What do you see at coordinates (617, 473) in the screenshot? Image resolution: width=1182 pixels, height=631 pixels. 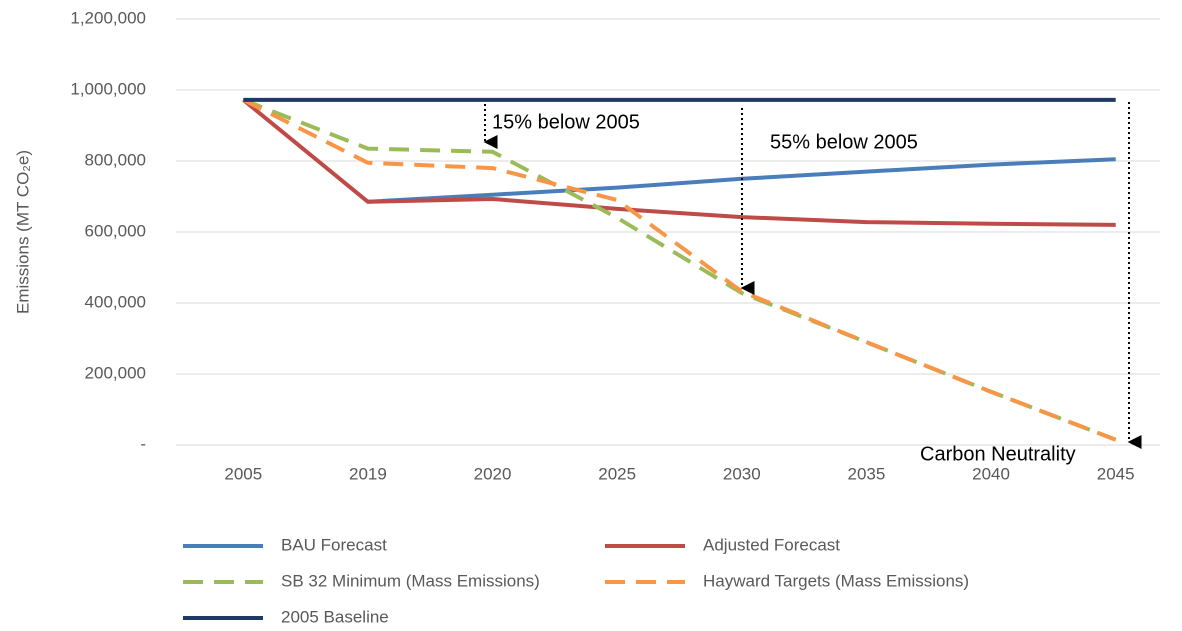 I see `x-tick-label: 2025` at bounding box center [617, 473].